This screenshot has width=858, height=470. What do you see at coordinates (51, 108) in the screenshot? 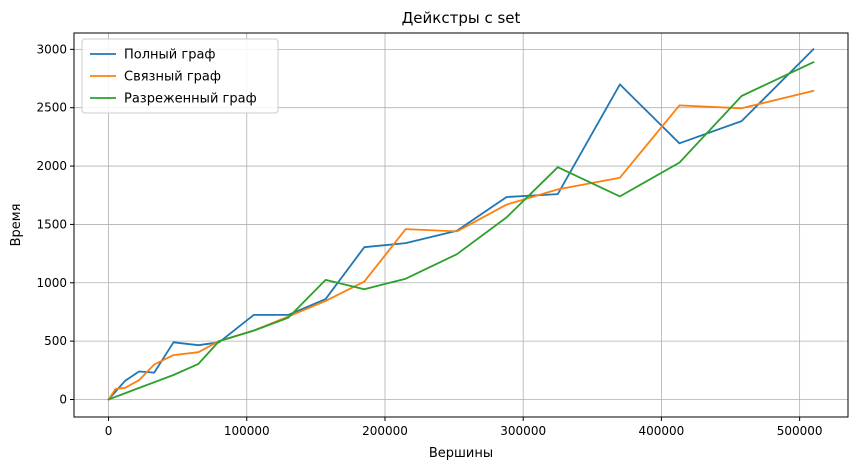
I see `y-tick-label: 2500` at bounding box center [51, 108].